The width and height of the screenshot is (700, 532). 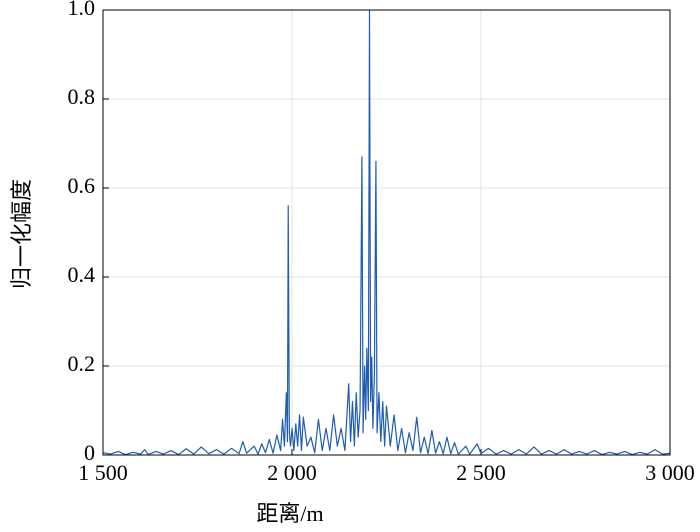 What do you see at coordinates (82, 363) in the screenshot?
I see `y-tick-label: 0.2` at bounding box center [82, 363].